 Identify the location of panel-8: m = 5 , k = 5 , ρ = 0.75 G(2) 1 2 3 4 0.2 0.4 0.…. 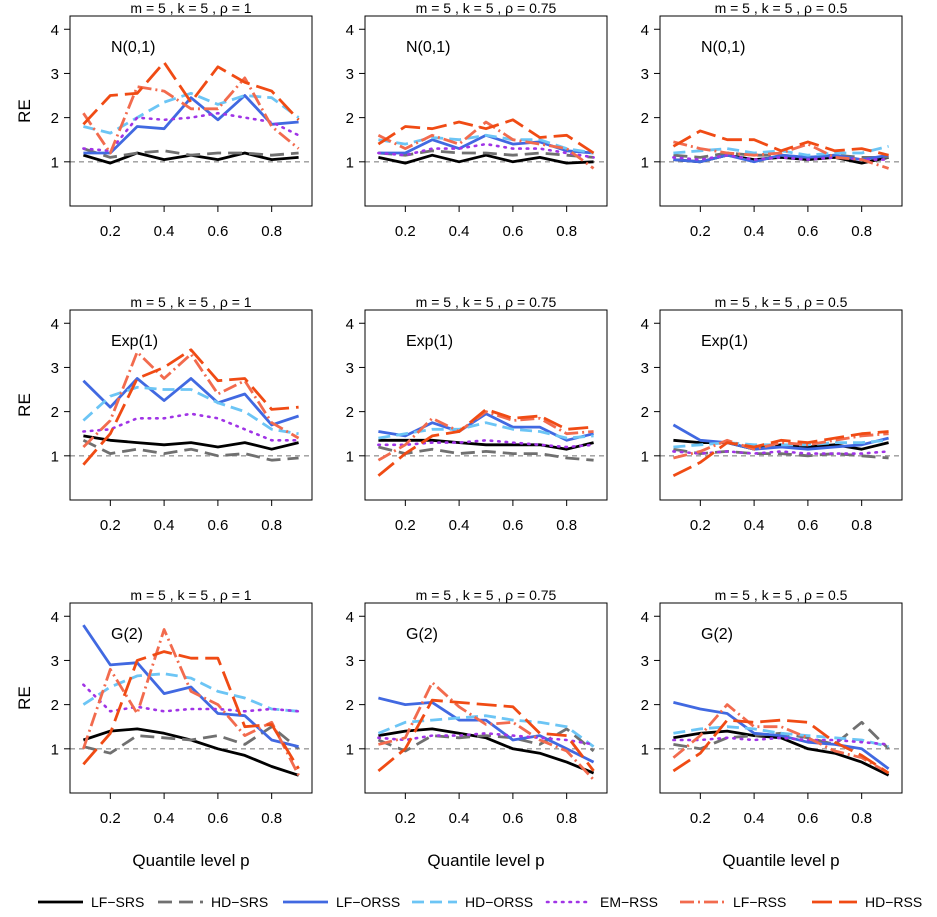
(477, 728).